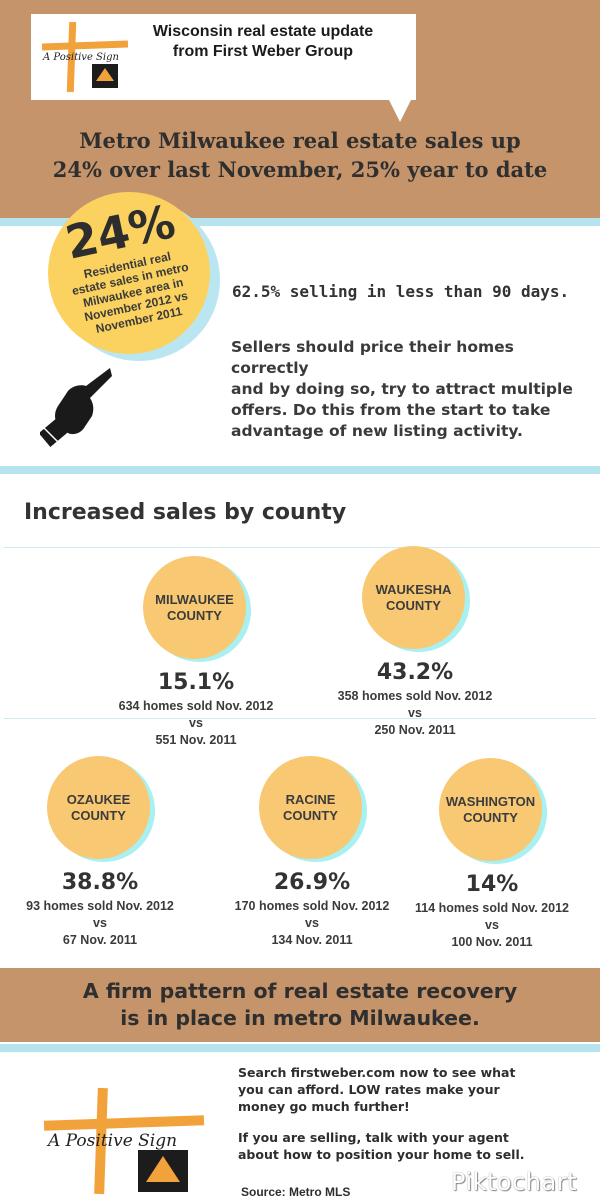  I want to click on bubble-line-2: from First Weber Group, so click(263, 51).